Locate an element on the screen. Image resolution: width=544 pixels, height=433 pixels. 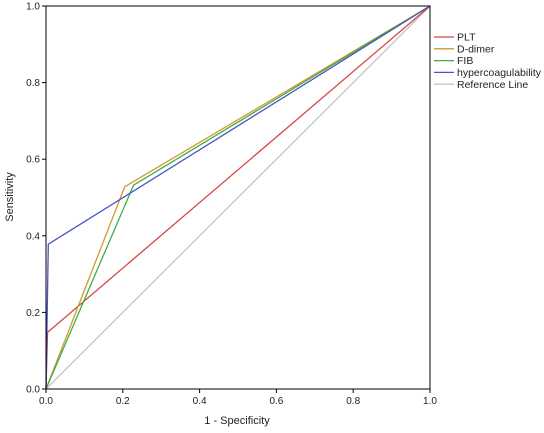
x-tick-label: 0.0 is located at coordinates (46, 401).